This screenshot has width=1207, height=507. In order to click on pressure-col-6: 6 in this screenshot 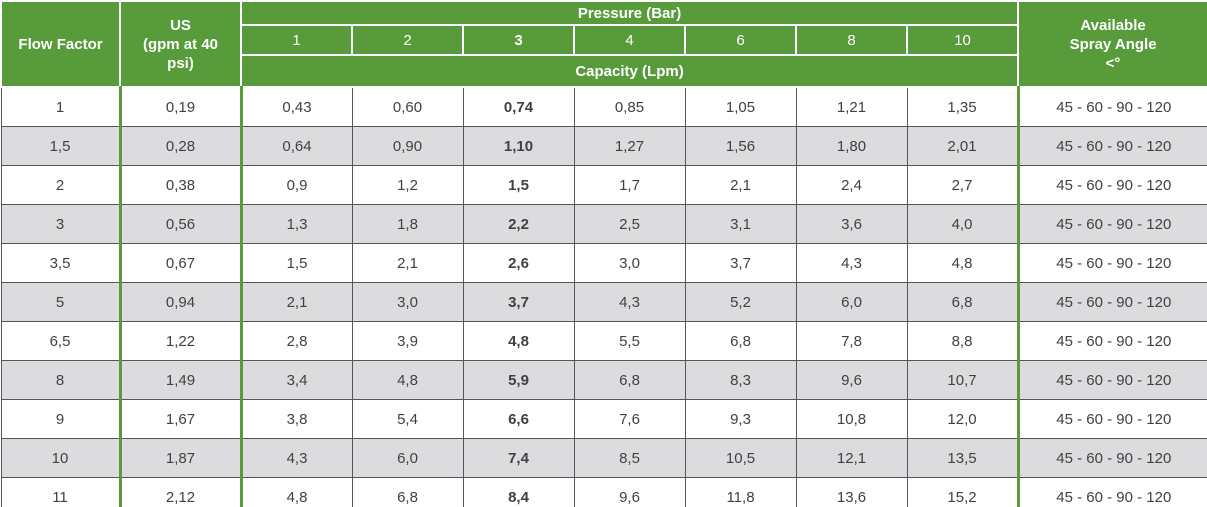, I will do `click(740, 40)`.